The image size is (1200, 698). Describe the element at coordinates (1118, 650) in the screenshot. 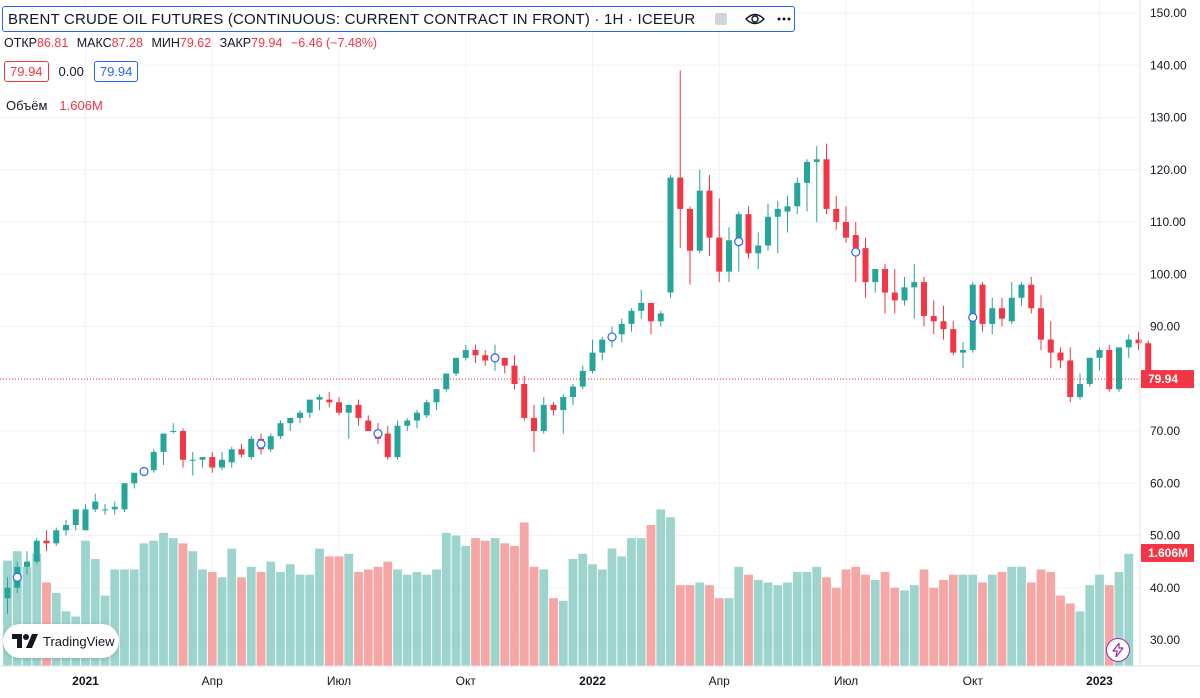

I see `bolt-button` at that location.